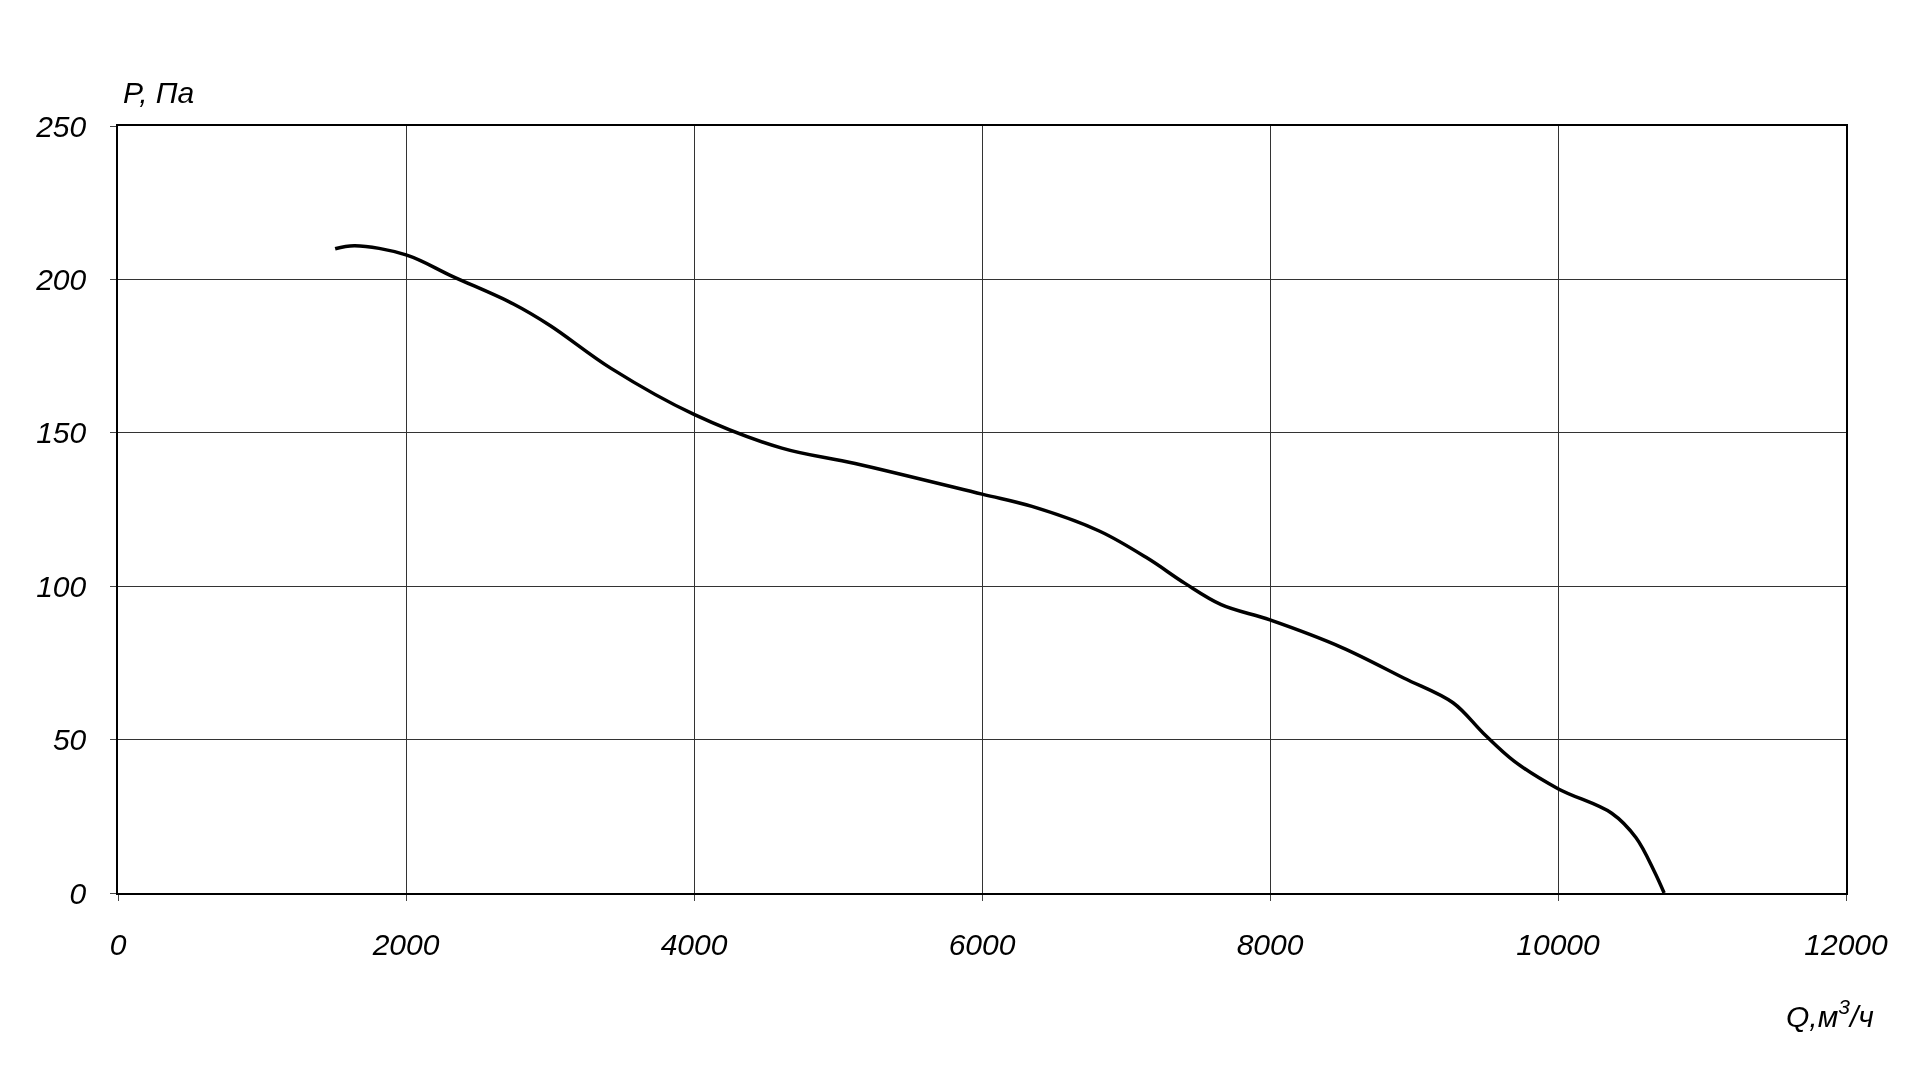 Image resolution: width=1920 pixels, height=1088 pixels. What do you see at coordinates (1558, 944) in the screenshot?
I see `x-tick-label: 10000` at bounding box center [1558, 944].